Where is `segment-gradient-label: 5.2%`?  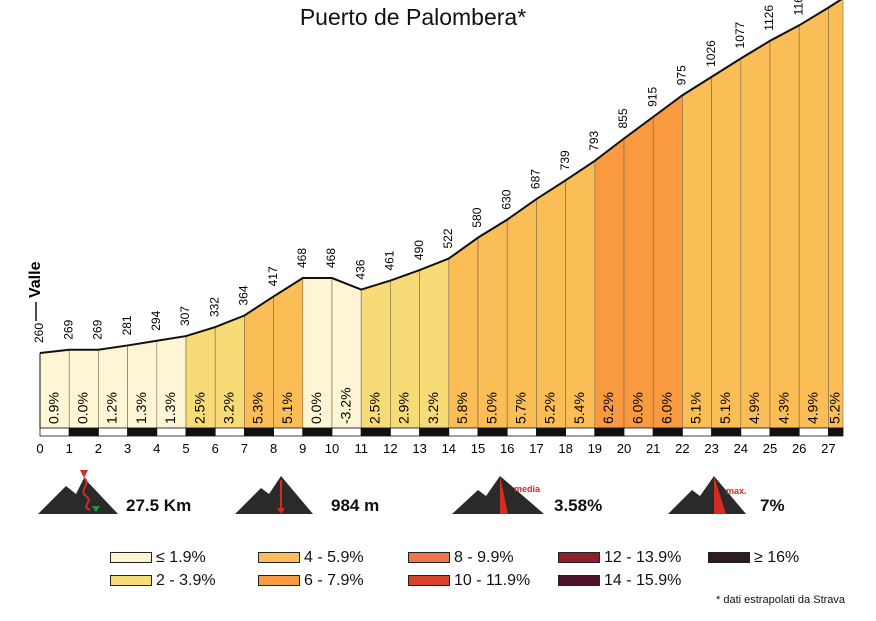 segment-gradient-label: 5.2% is located at coordinates (834, 408).